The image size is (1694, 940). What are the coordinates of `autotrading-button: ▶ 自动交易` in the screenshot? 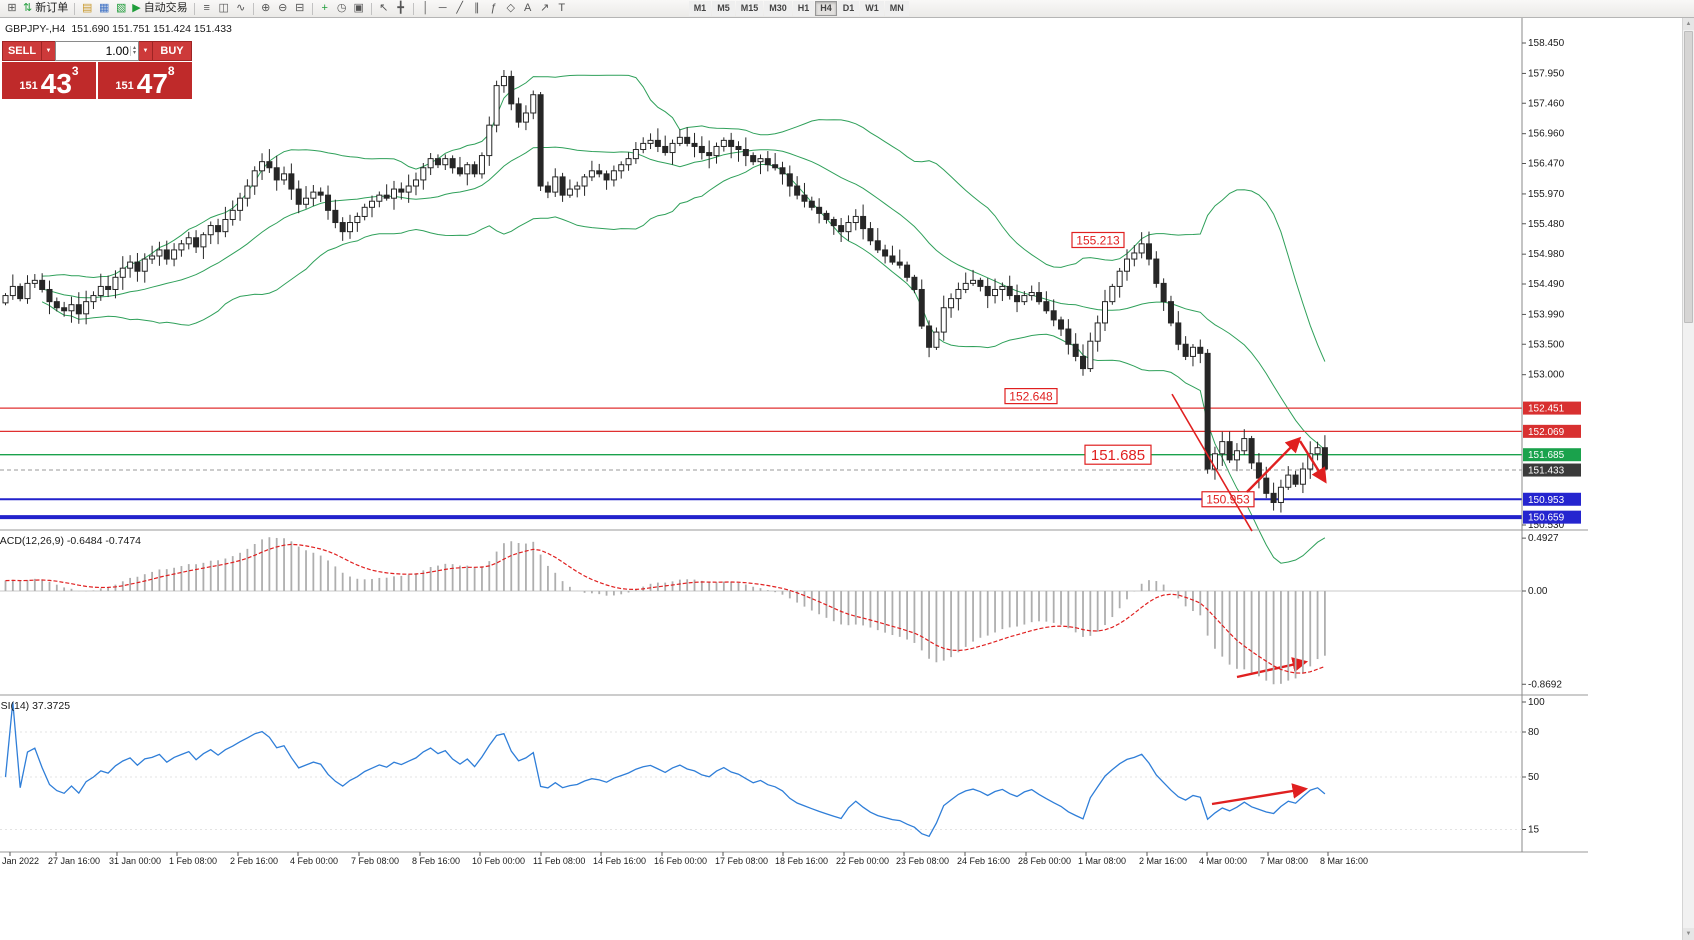 It's located at (159, 8).